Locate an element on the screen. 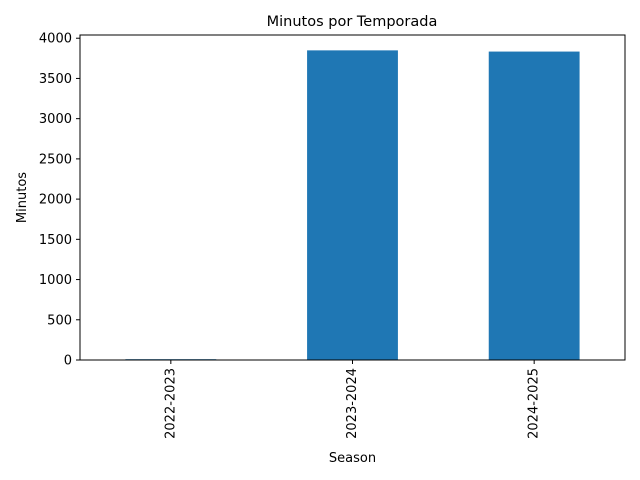 This screenshot has width=640, height=480. y-tick-label: 3500 is located at coordinates (55, 79).